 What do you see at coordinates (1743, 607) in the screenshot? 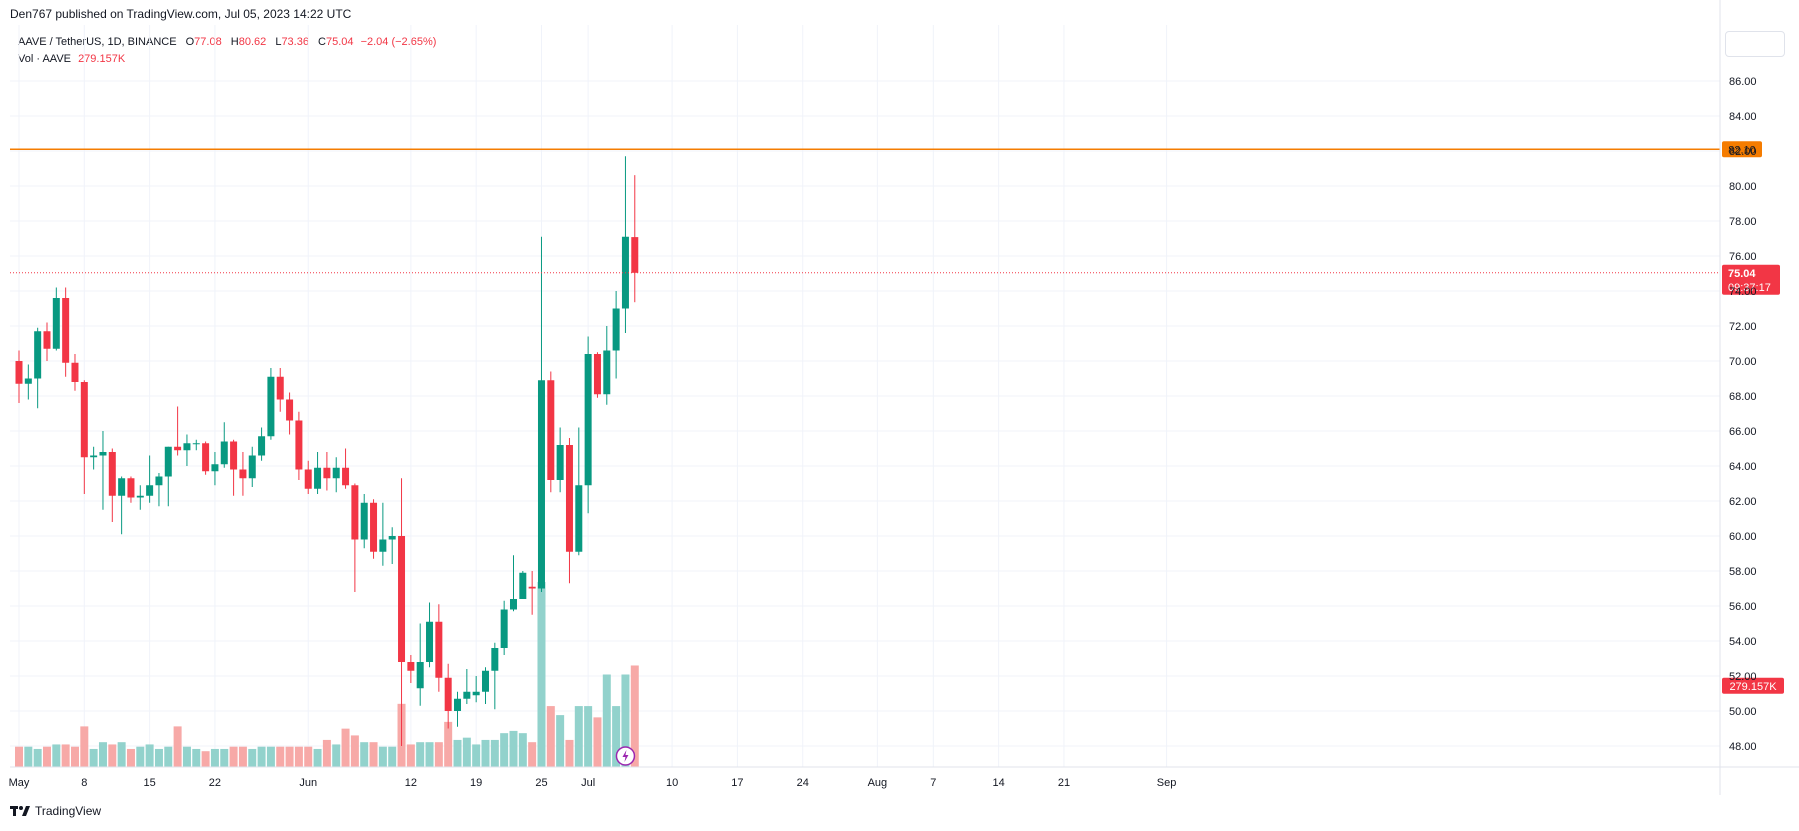
I see `y-tick-label: 56.00` at bounding box center [1743, 607].